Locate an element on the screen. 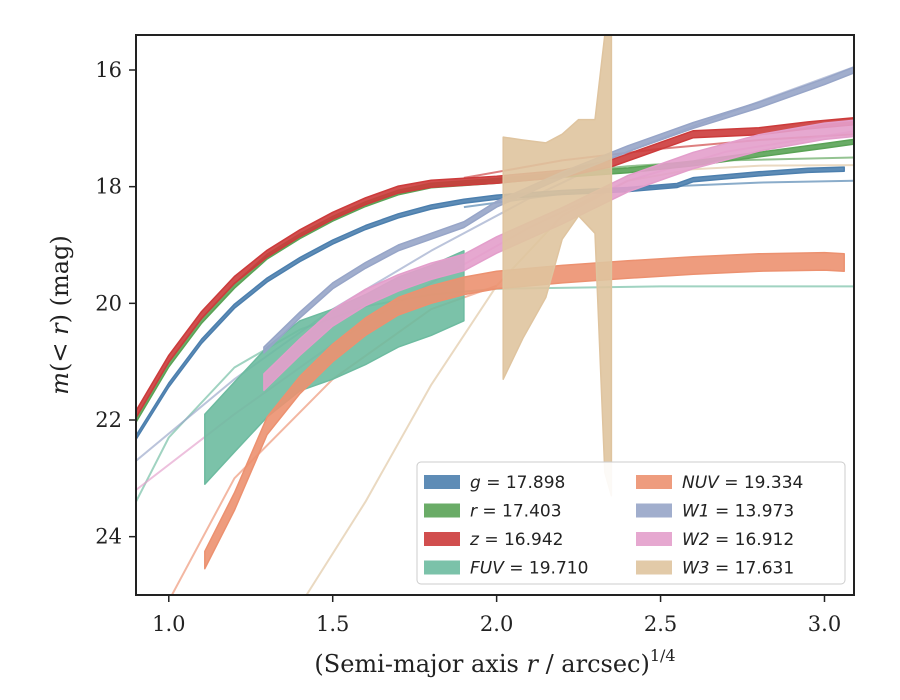  legend-swatch-NUV is located at coordinates (654, 482).